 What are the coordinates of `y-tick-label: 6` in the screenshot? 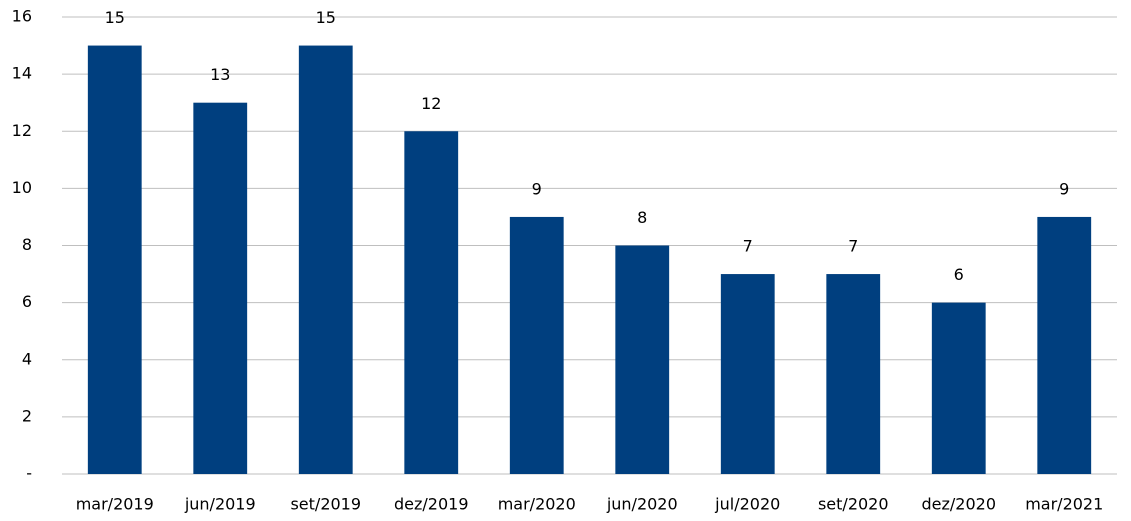 It's located at (27, 301).